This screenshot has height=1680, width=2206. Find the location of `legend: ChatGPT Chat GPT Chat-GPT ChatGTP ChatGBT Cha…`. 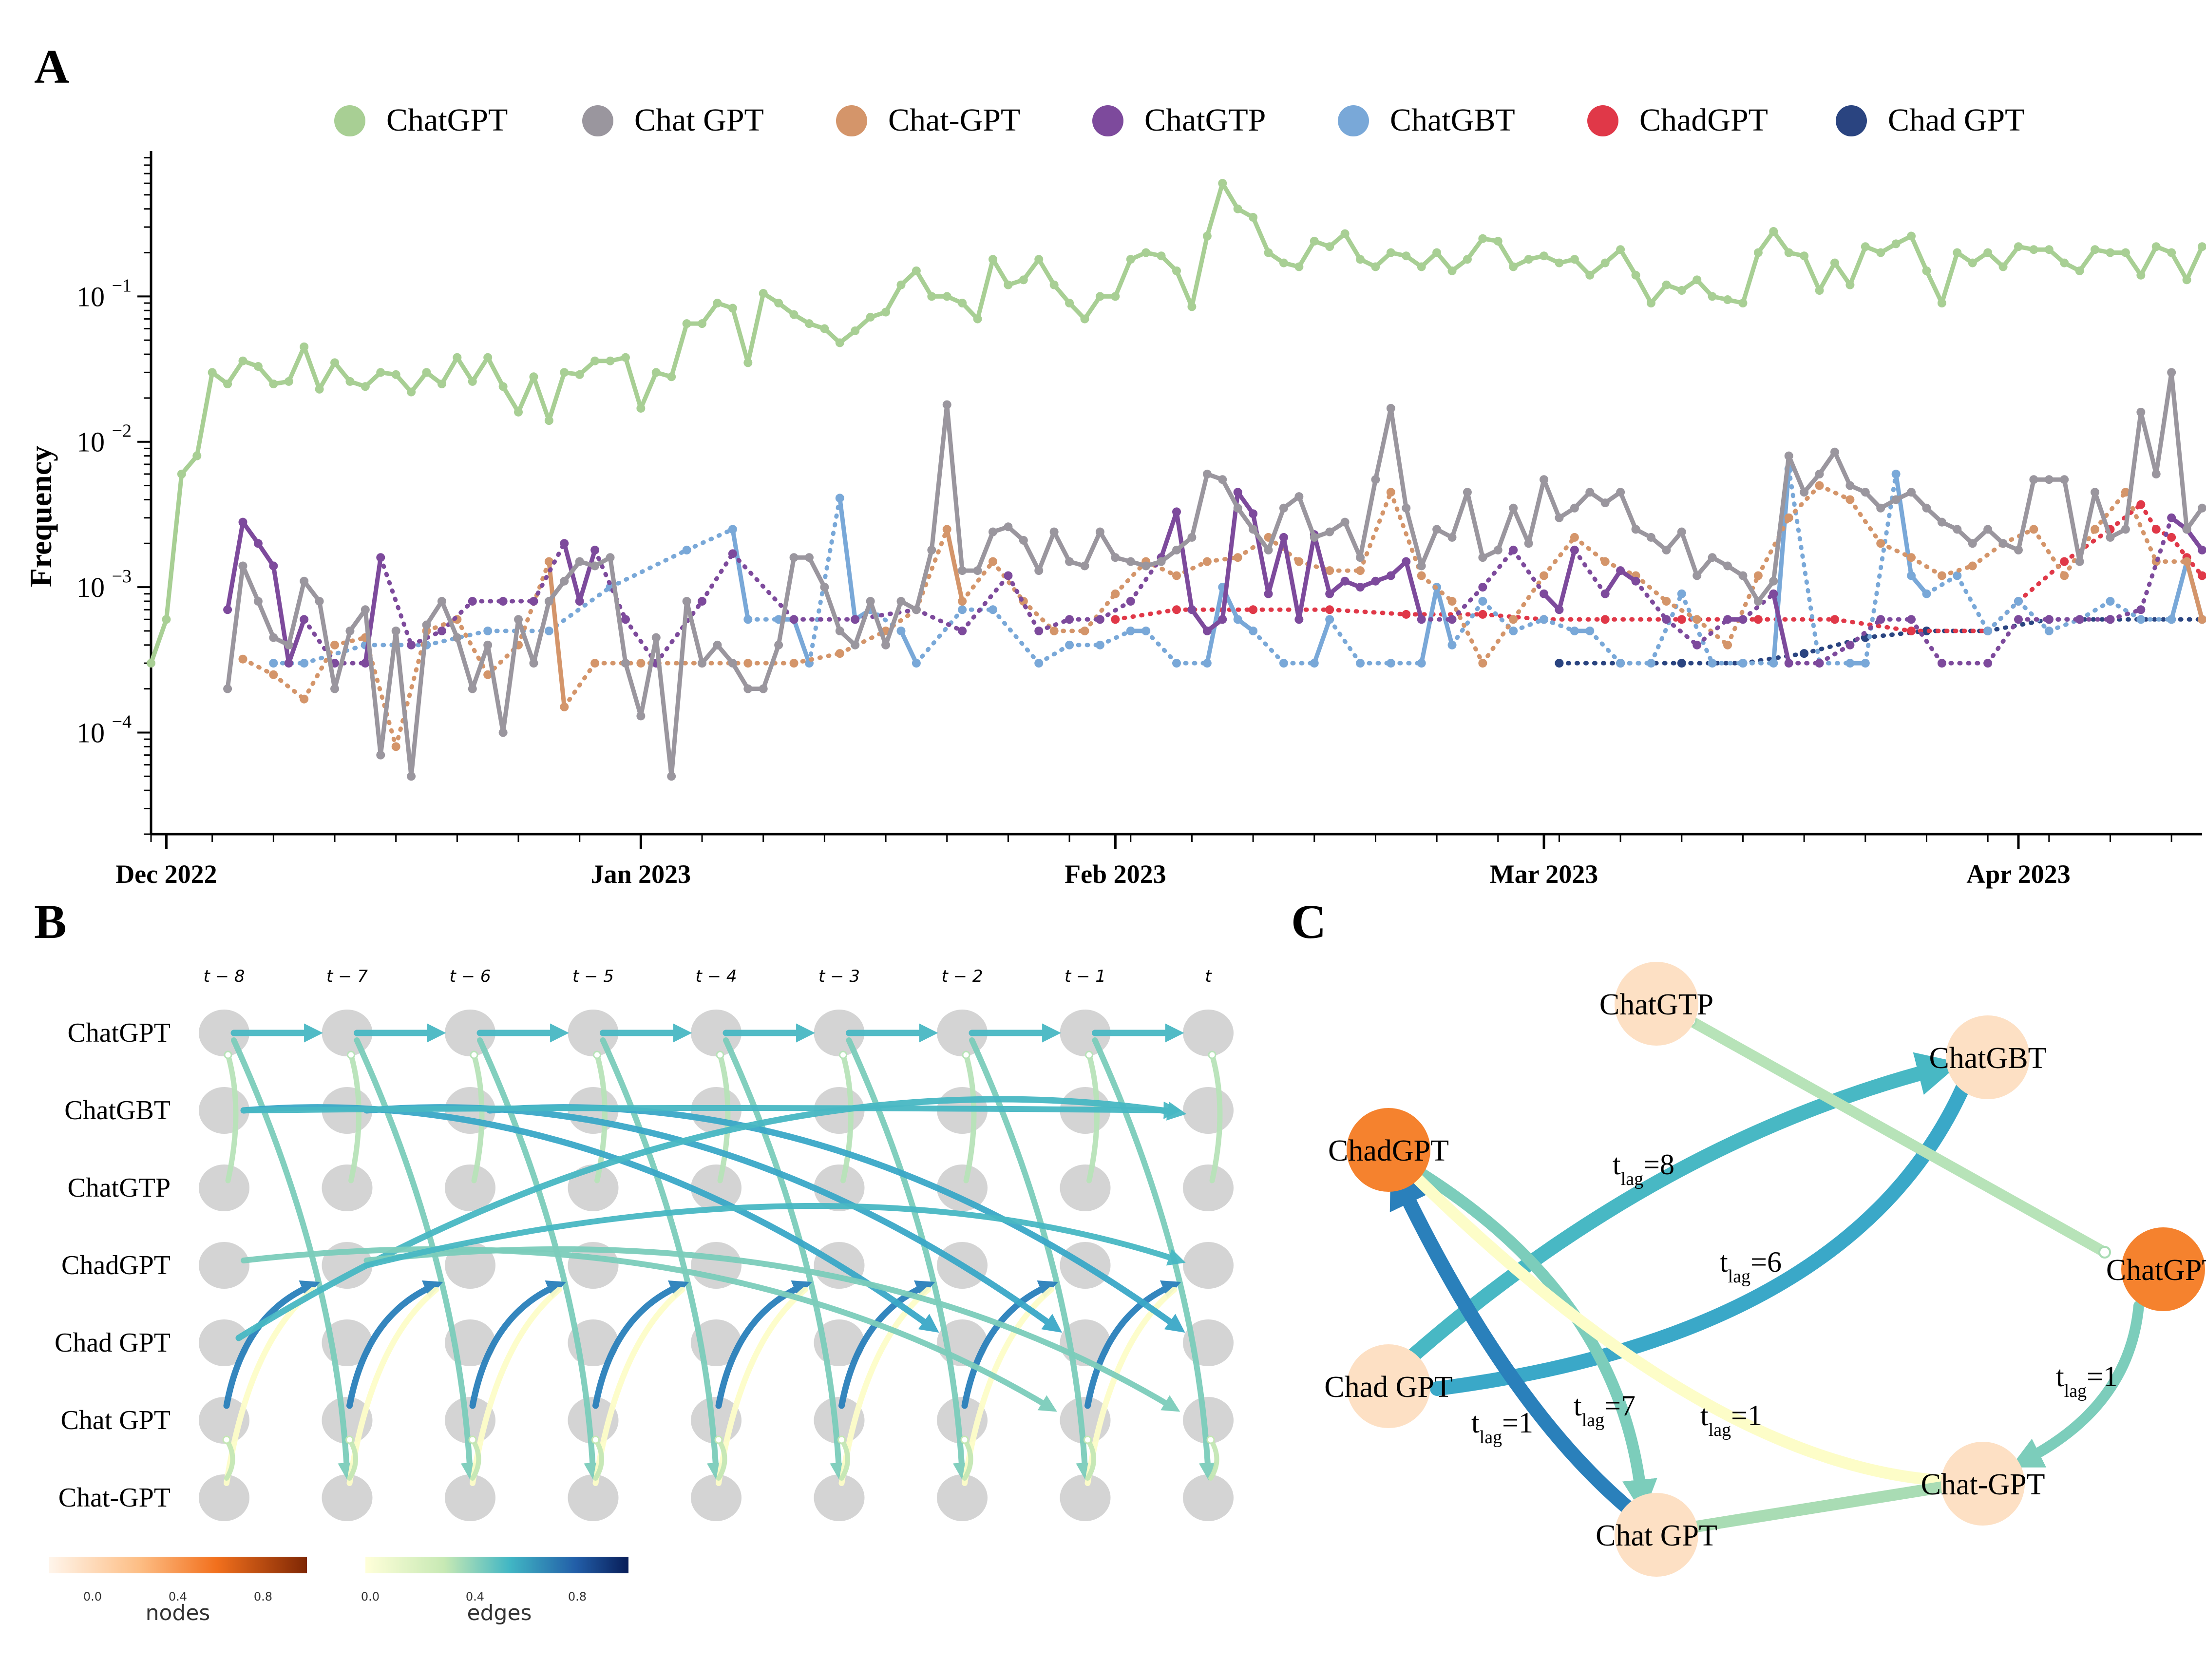

legend: ChatGPT Chat GPT Chat-GPT ChatGTP ChatGBT Cha… is located at coordinates (1179, 120).